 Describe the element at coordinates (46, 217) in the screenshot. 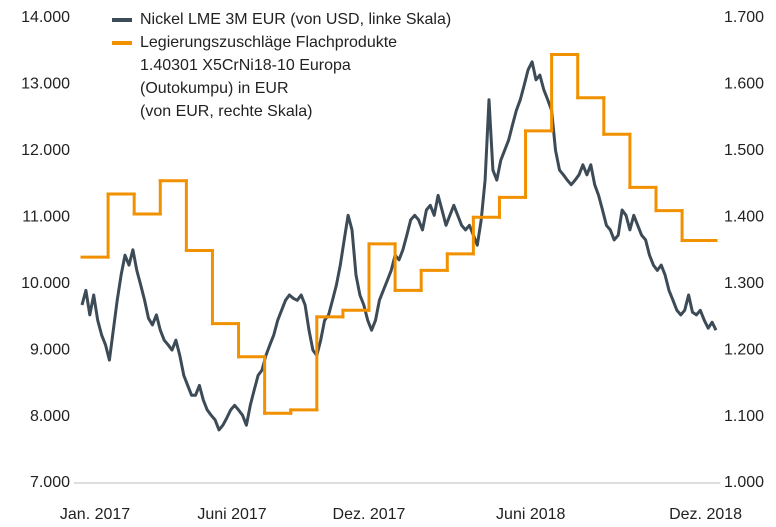

I see `y-tick-label: 11.000` at that location.